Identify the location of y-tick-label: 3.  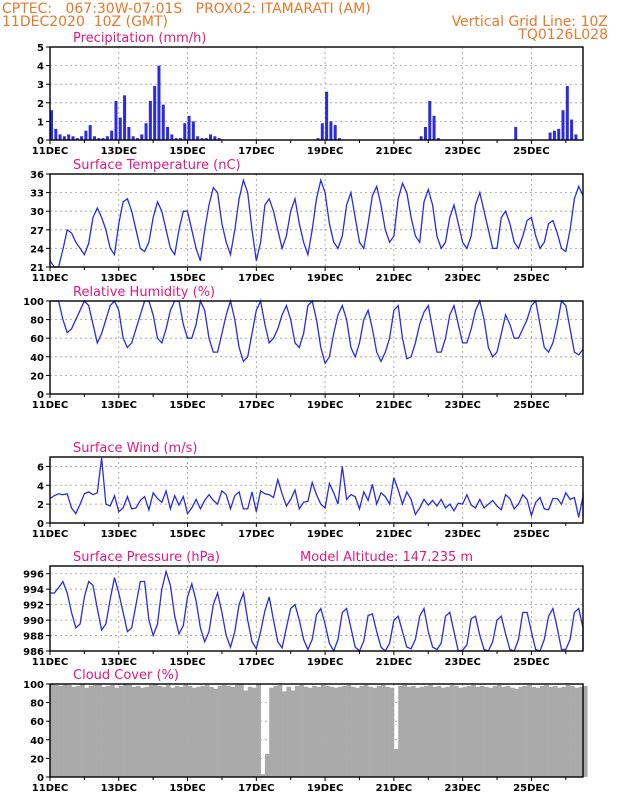
(40, 85).